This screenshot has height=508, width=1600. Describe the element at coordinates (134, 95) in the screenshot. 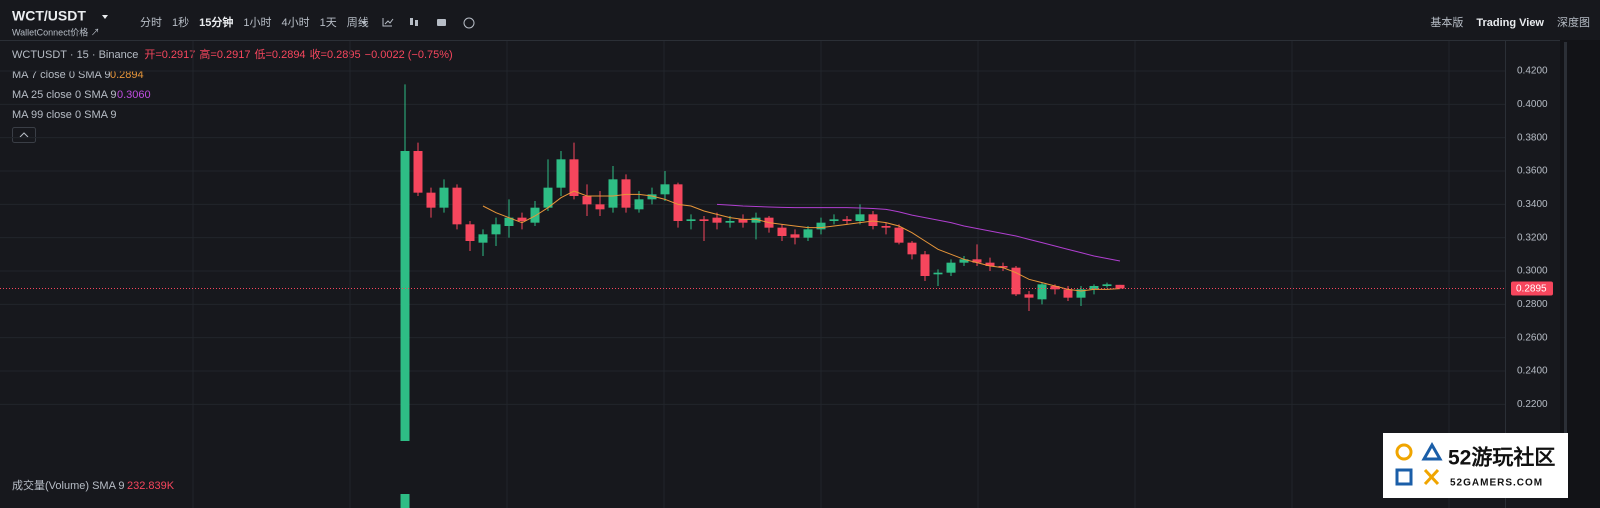

I see `ma-value: 0.3060` at that location.